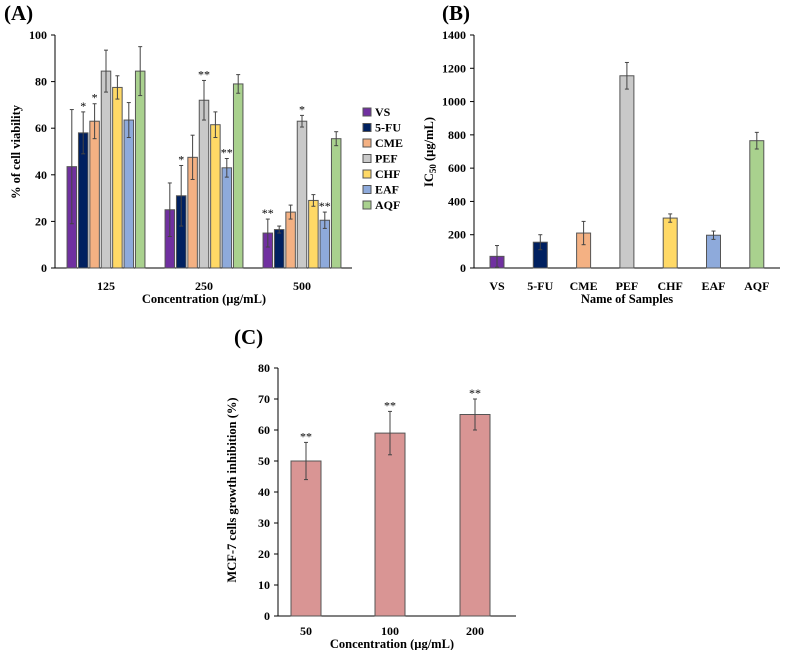  I want to click on x-tick-label: 100, so click(390, 631).